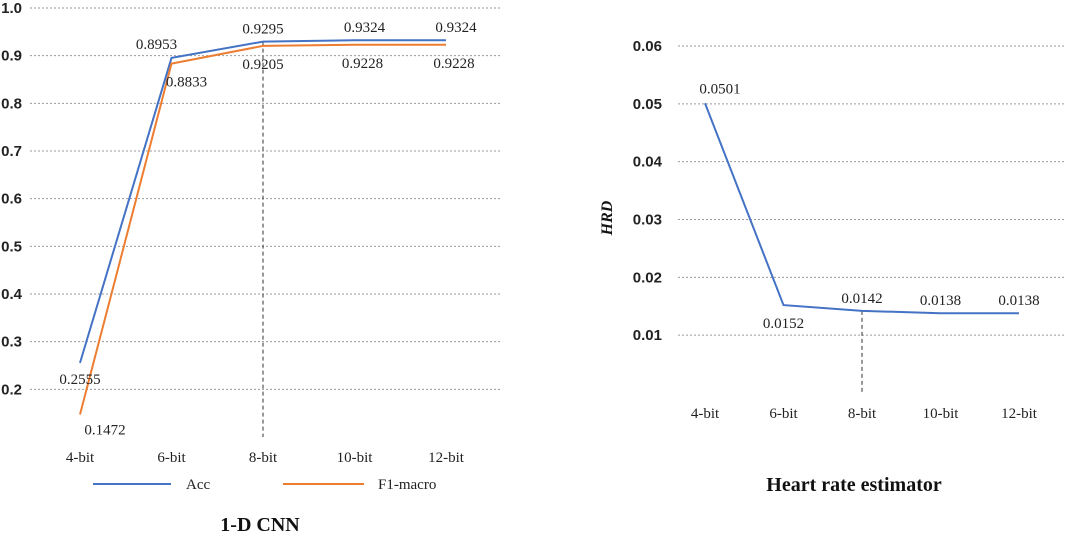 This screenshot has height=541, width=1065. I want to click on legend-label: F1-macro, so click(407, 485).